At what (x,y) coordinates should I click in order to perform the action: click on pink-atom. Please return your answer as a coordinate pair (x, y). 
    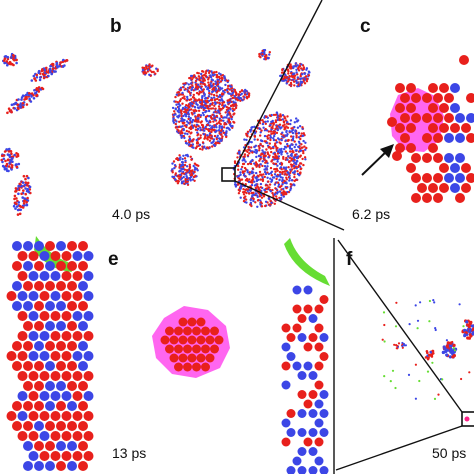
    Looking at the image, I should click on (467, 419).